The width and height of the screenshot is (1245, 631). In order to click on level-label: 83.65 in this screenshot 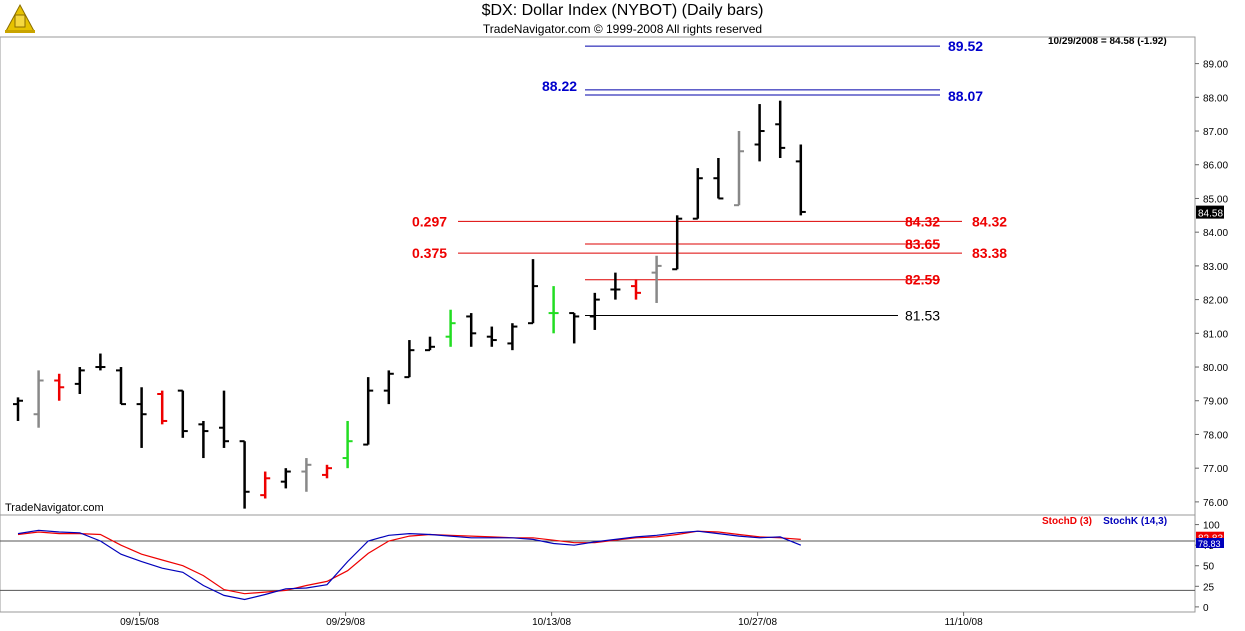, I will do `click(922, 244)`.